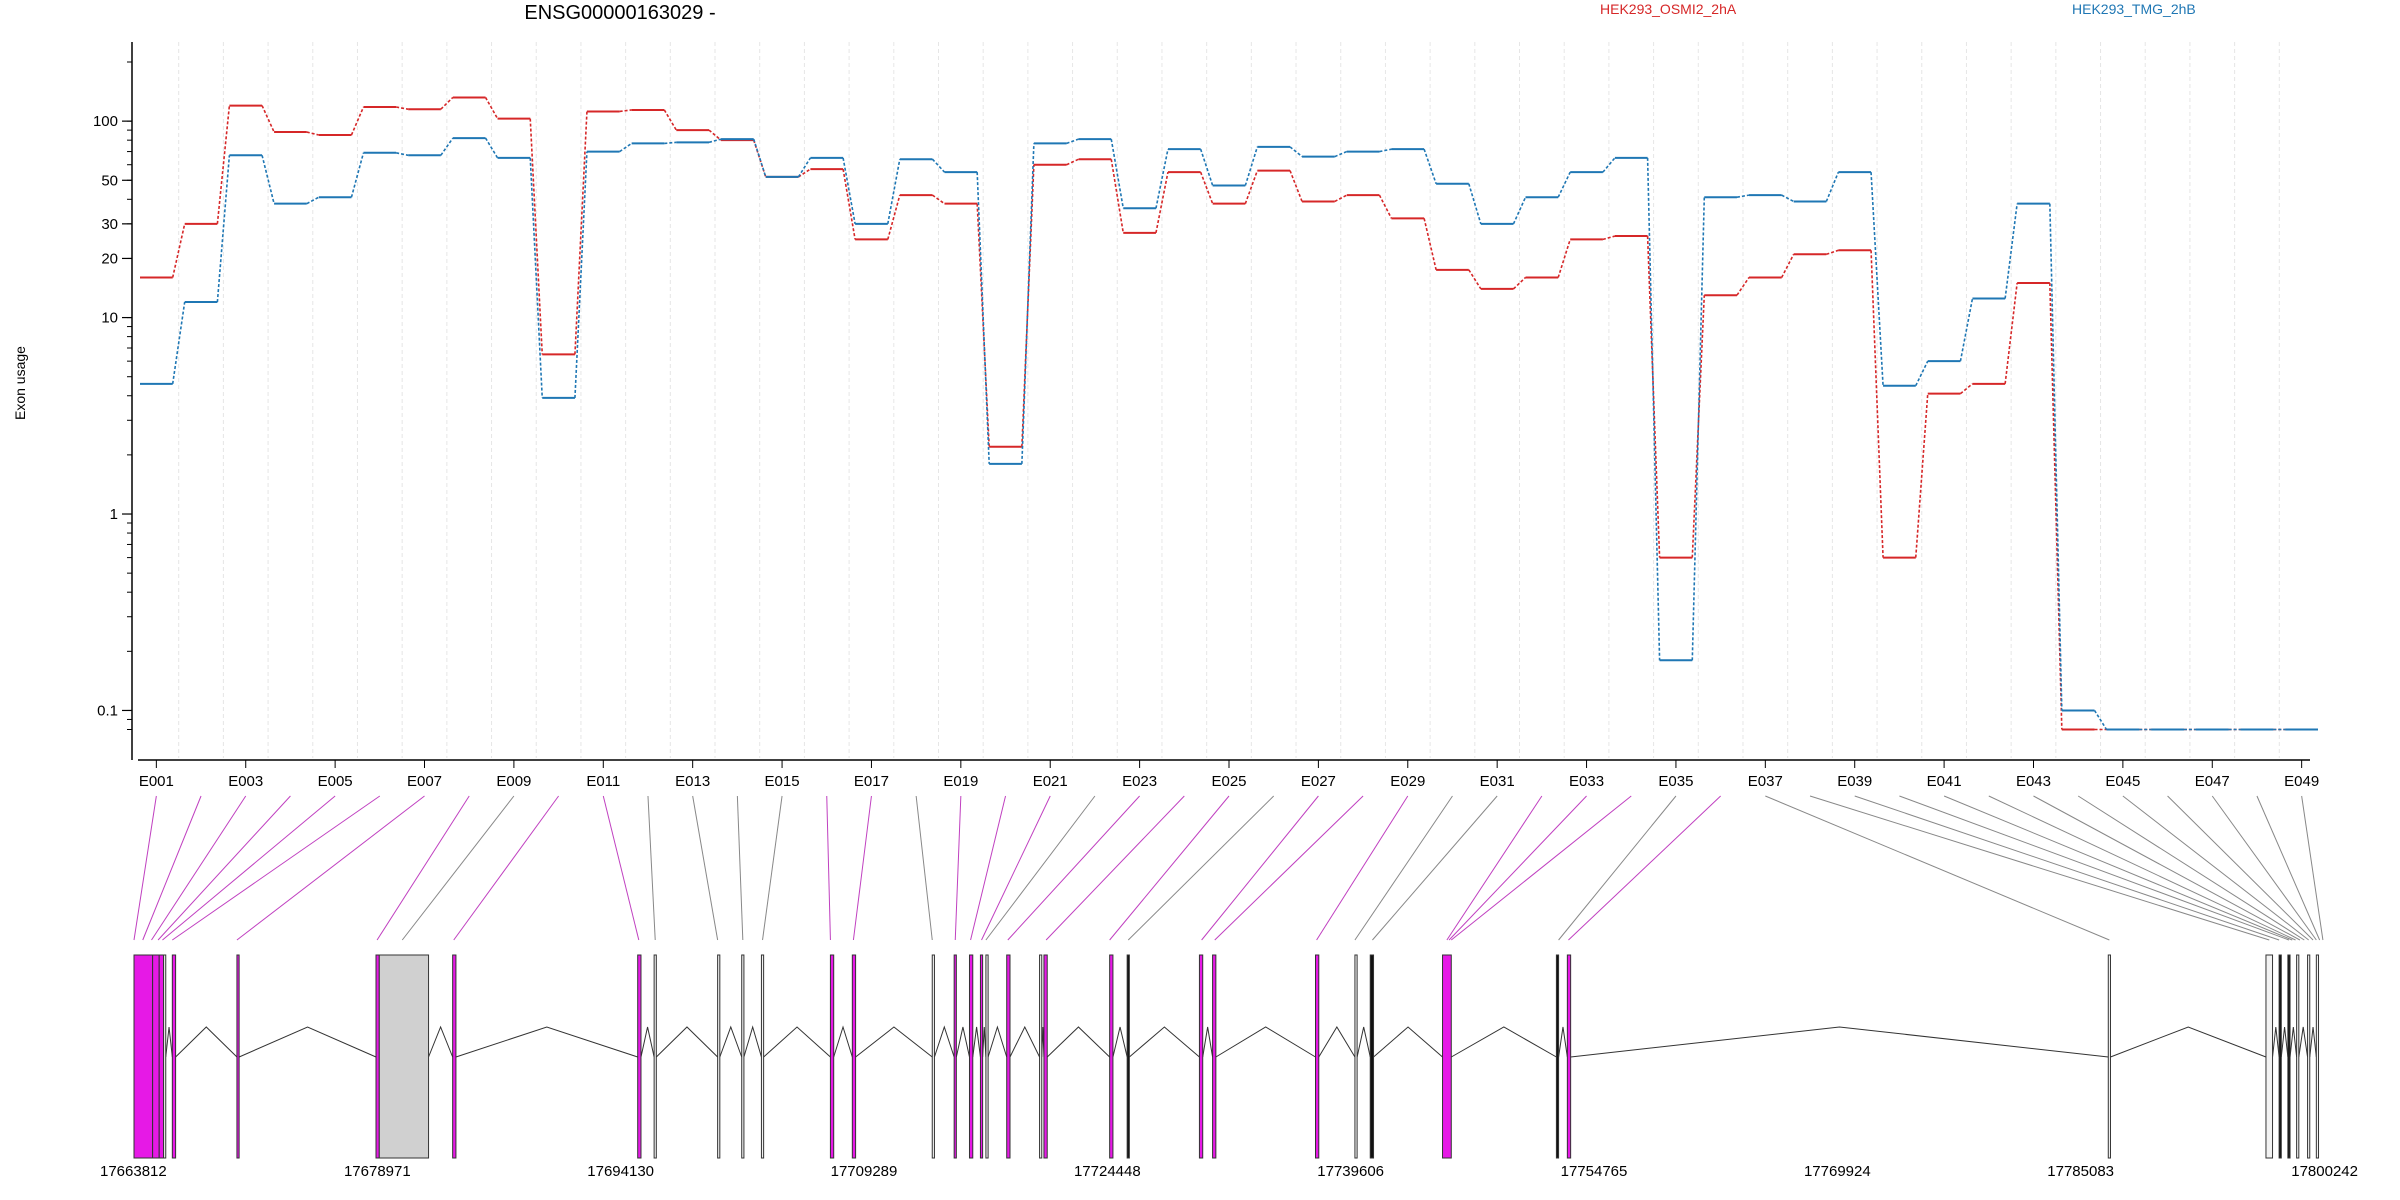 The image size is (2400, 1200). What do you see at coordinates (692, 781) in the screenshot?
I see `x-tick-label: E013` at bounding box center [692, 781].